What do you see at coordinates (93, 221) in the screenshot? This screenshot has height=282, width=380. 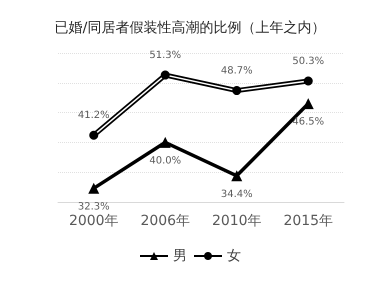 I see `x-tick-label: 2000年` at bounding box center [93, 221].